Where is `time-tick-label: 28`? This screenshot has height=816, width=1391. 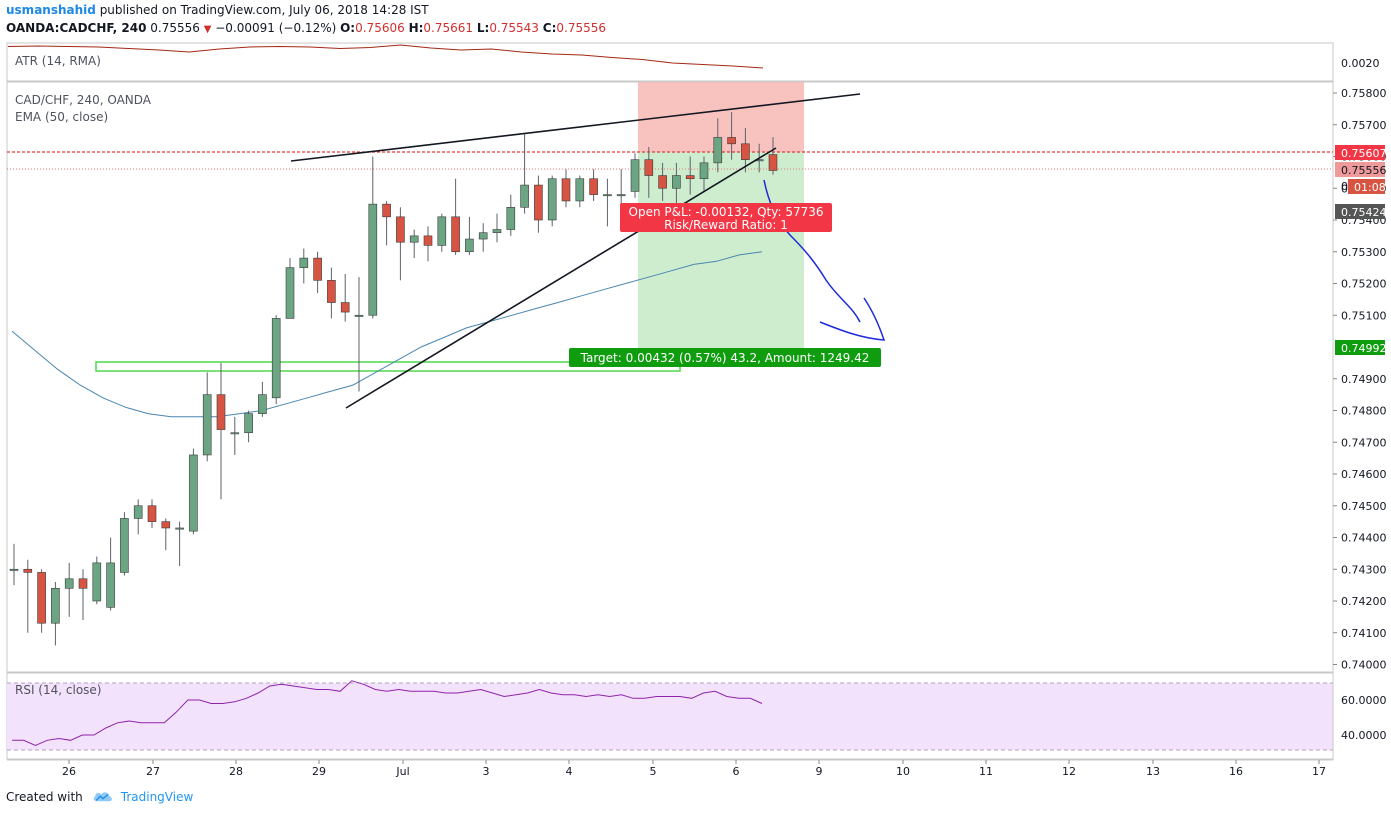
time-tick-label: 28 is located at coordinates (236, 771).